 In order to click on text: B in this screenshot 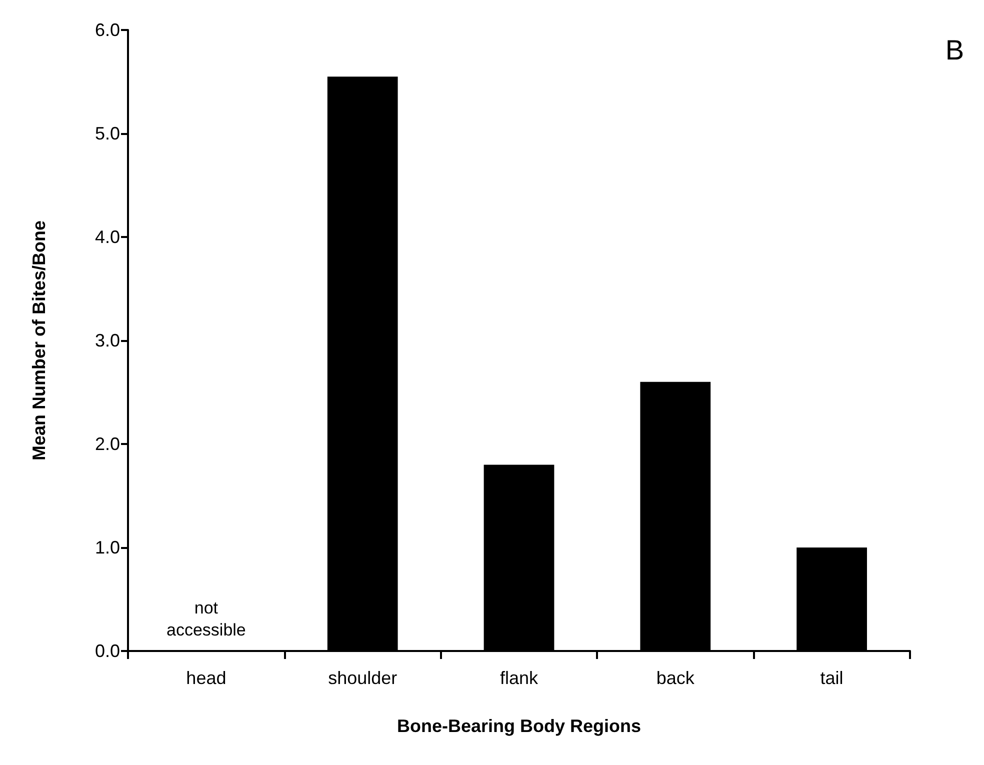, I will do `click(954, 50)`.